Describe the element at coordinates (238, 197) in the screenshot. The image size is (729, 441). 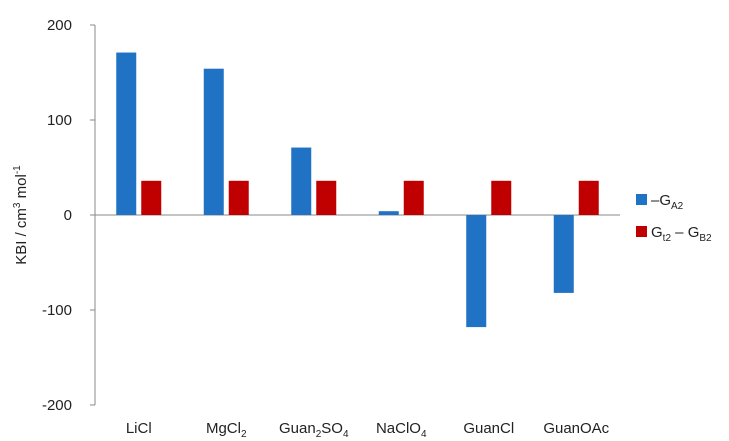
I see `bar-series2-mgcl2` at that location.